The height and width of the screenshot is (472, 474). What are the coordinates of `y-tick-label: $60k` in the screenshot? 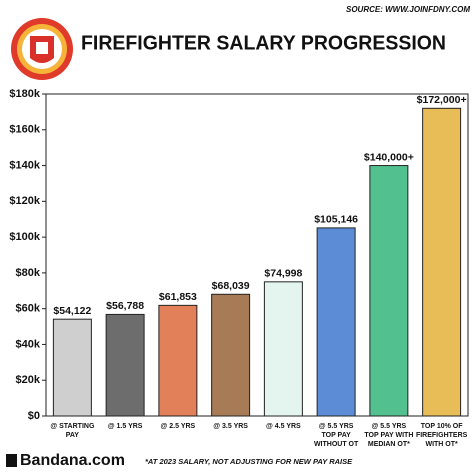 It's located at (28, 309).